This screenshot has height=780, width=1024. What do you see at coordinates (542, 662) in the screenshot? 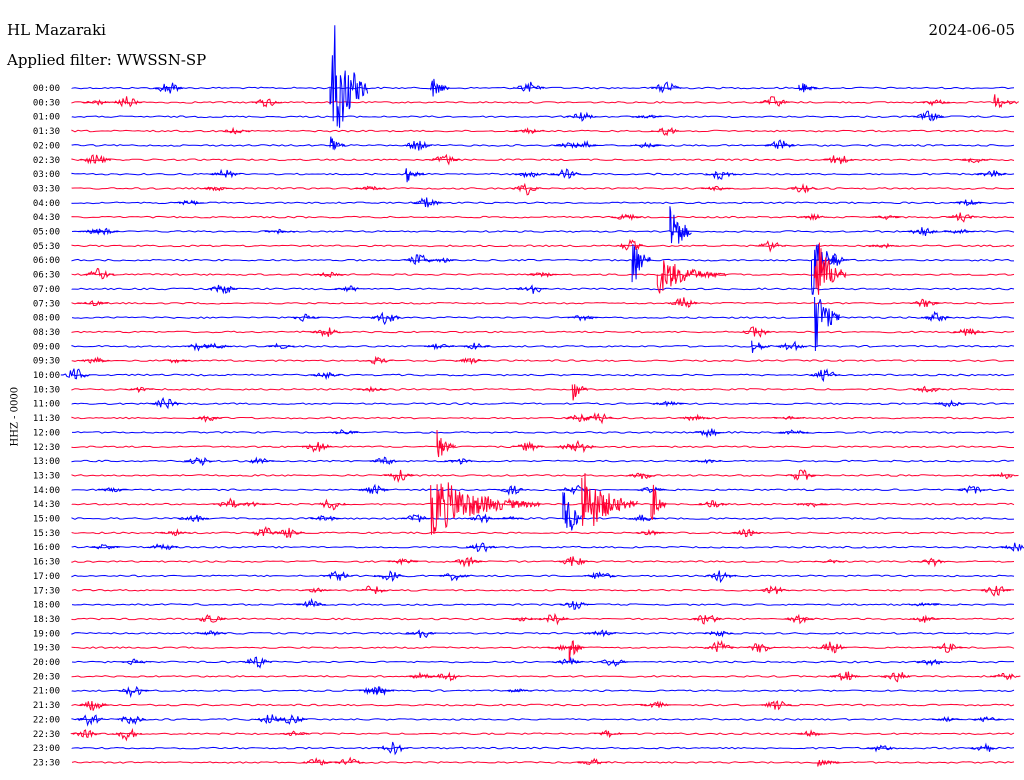
I see `trace-row-2000` at bounding box center [542, 662].